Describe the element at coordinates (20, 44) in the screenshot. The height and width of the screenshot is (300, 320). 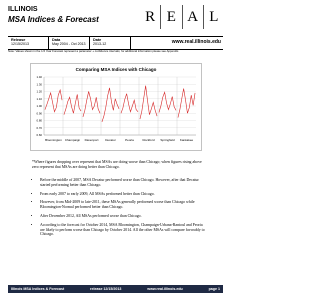
I see `info-value: 12/15/2013` at that location.